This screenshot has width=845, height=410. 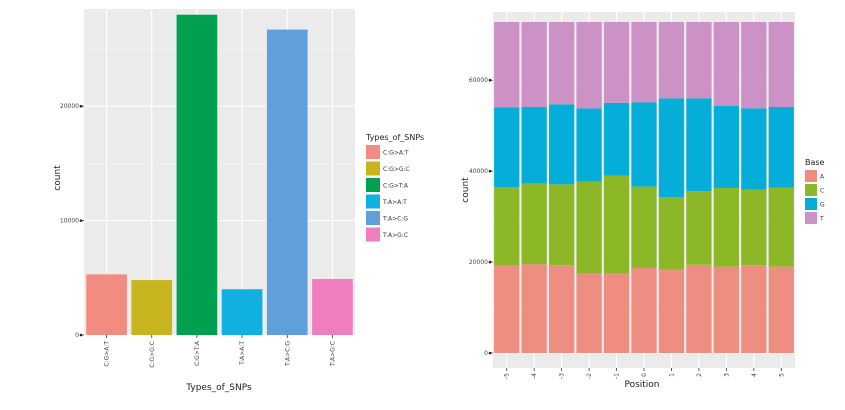 I want to click on legend-label: C:G>G:C, so click(x=396, y=169).